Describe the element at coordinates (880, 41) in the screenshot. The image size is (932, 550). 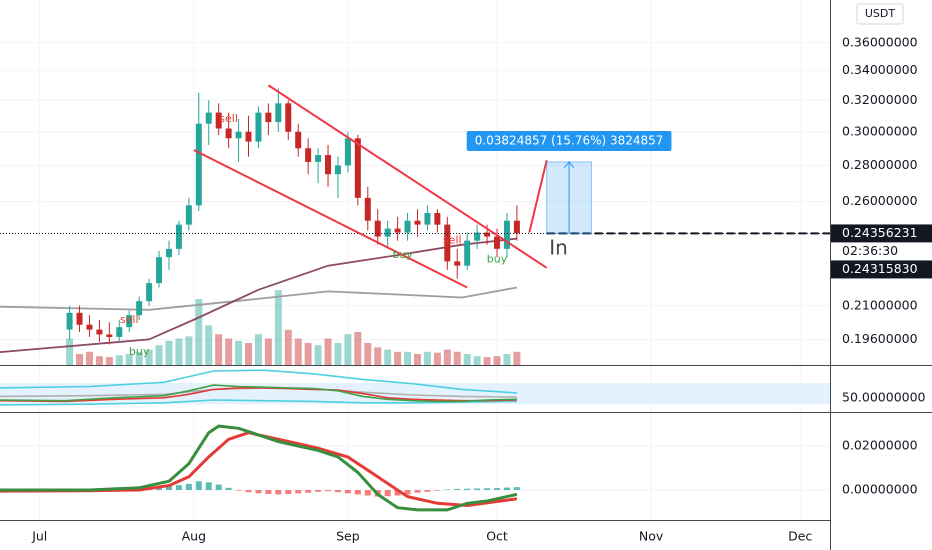
I see `y-tick-label: 0.36000000` at that location.